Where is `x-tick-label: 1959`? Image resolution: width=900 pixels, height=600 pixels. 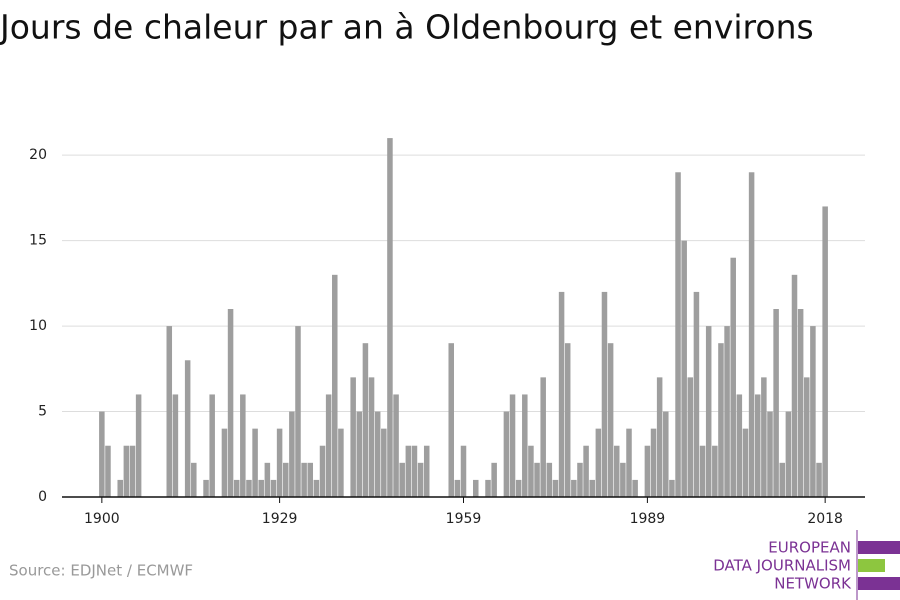
x-tick-label: 1959 is located at coordinates (464, 519).